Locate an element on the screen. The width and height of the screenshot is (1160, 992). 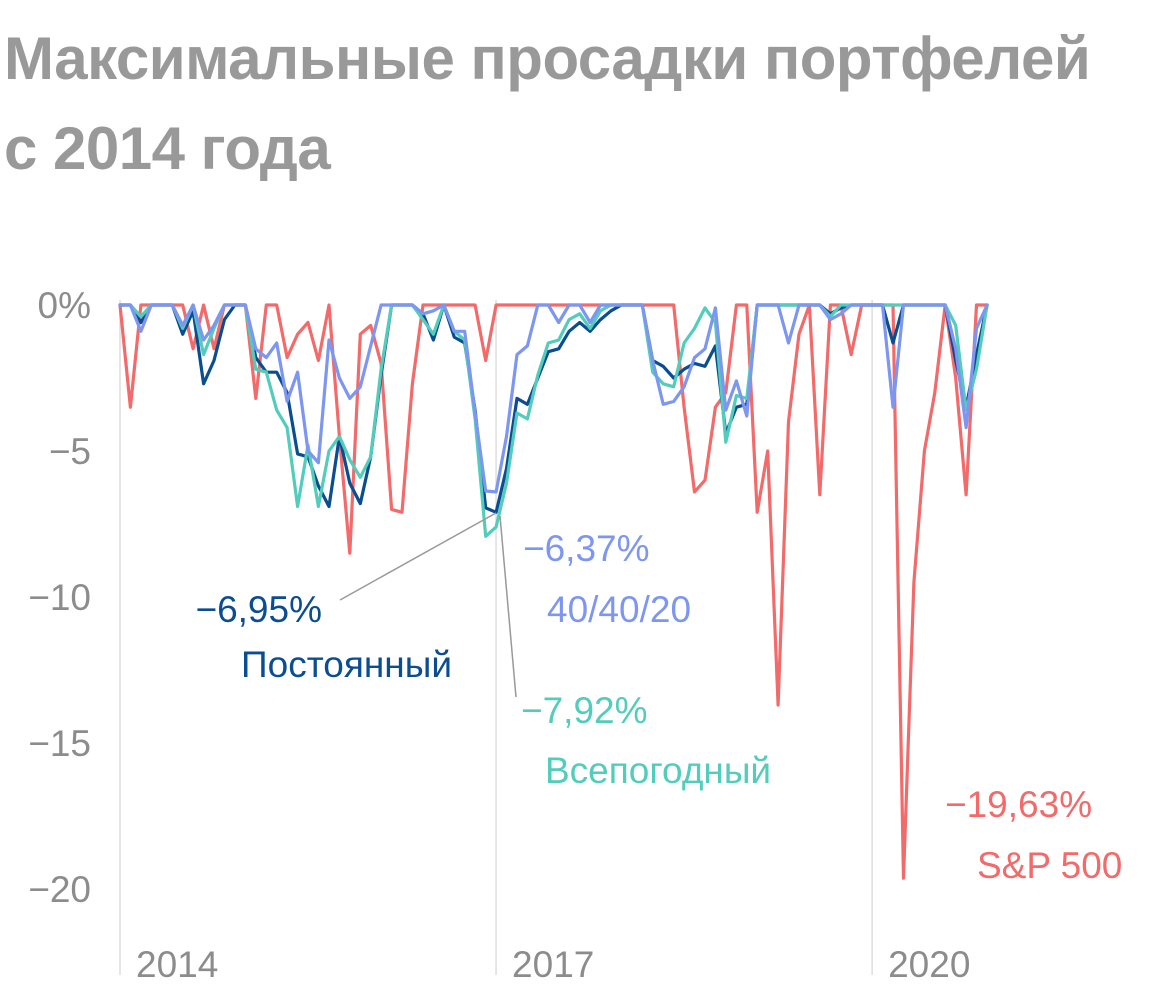
annotation-name-40-40-20: 40/40/20 is located at coordinates (619, 609).